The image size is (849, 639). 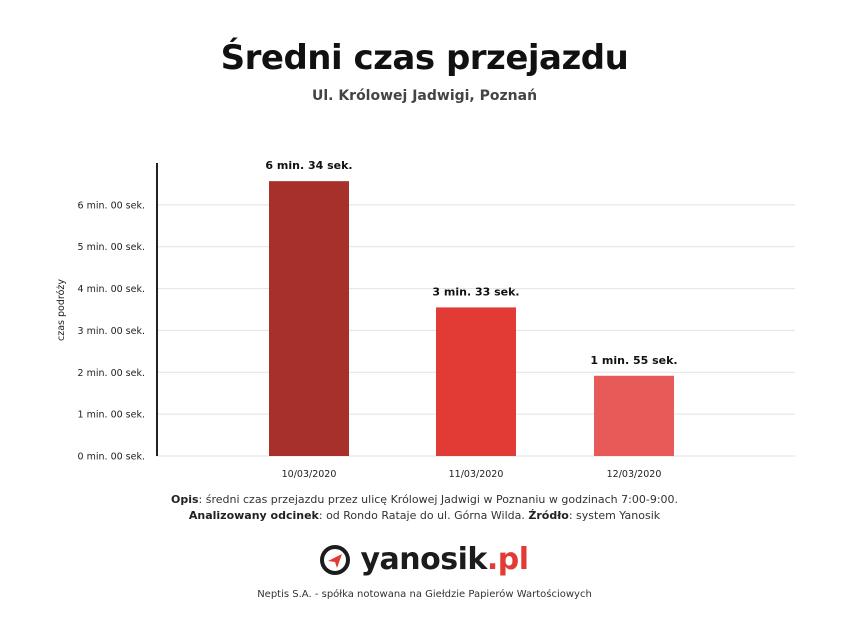 I want to click on y-tick-label: 1 min. 00 sek., so click(x=111, y=415).